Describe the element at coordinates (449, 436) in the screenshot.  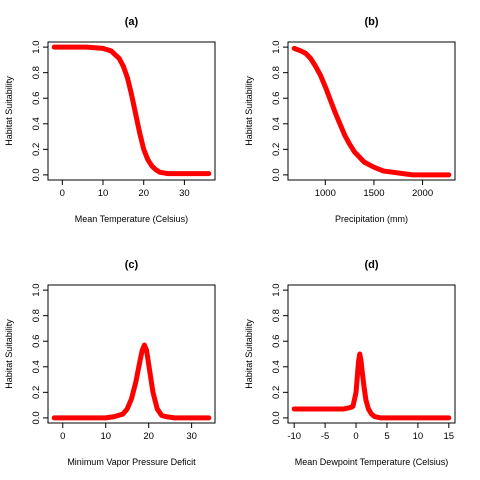
I see `x-tick-label: 15` at that location.